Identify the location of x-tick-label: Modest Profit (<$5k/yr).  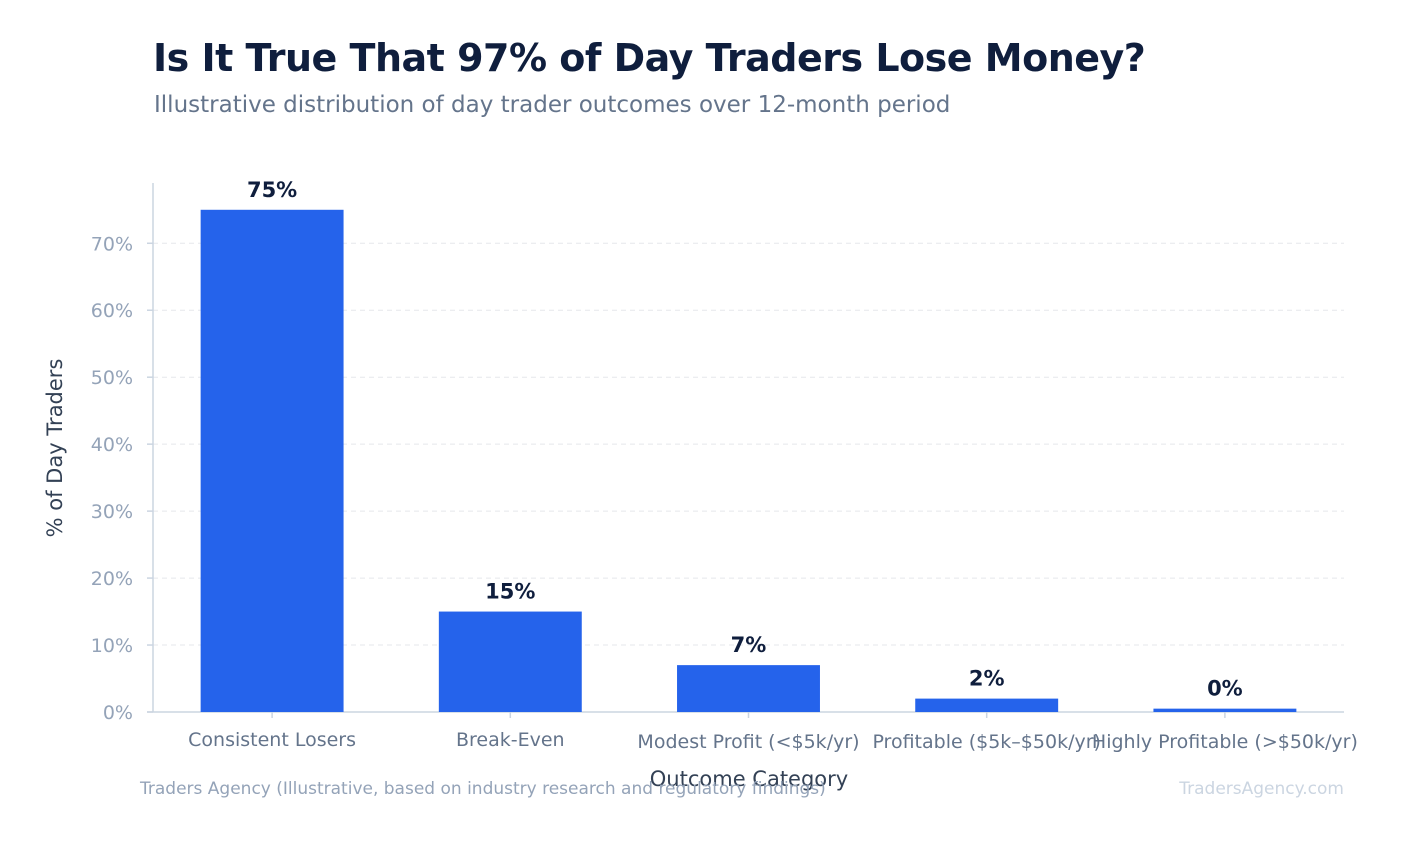
(748, 742).